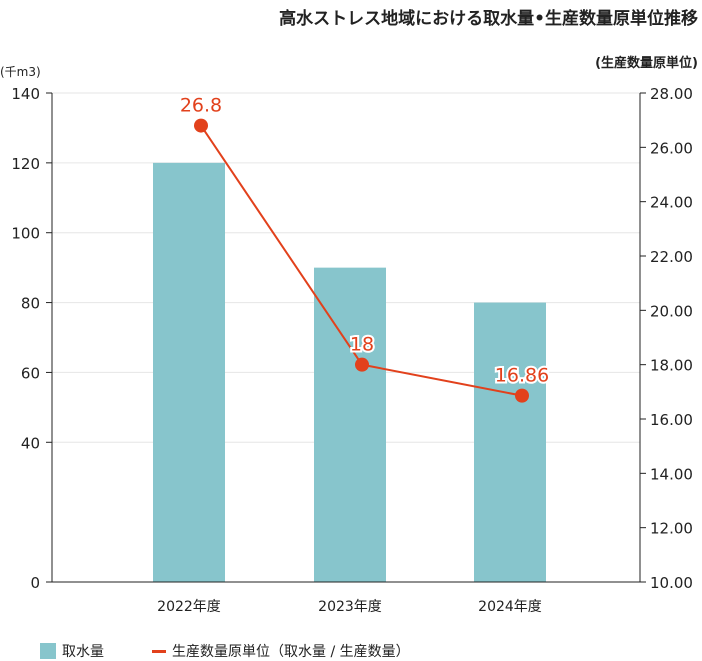  What do you see at coordinates (671, 94) in the screenshot?
I see `right-tick-label: 28.00` at bounding box center [671, 94].